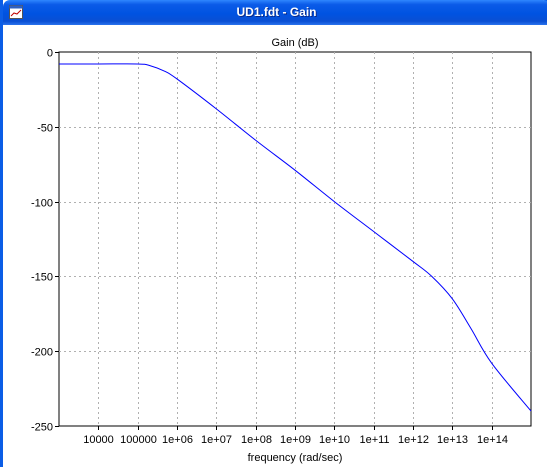  I want to click on x-tick-label: 1e+09, so click(295, 440).